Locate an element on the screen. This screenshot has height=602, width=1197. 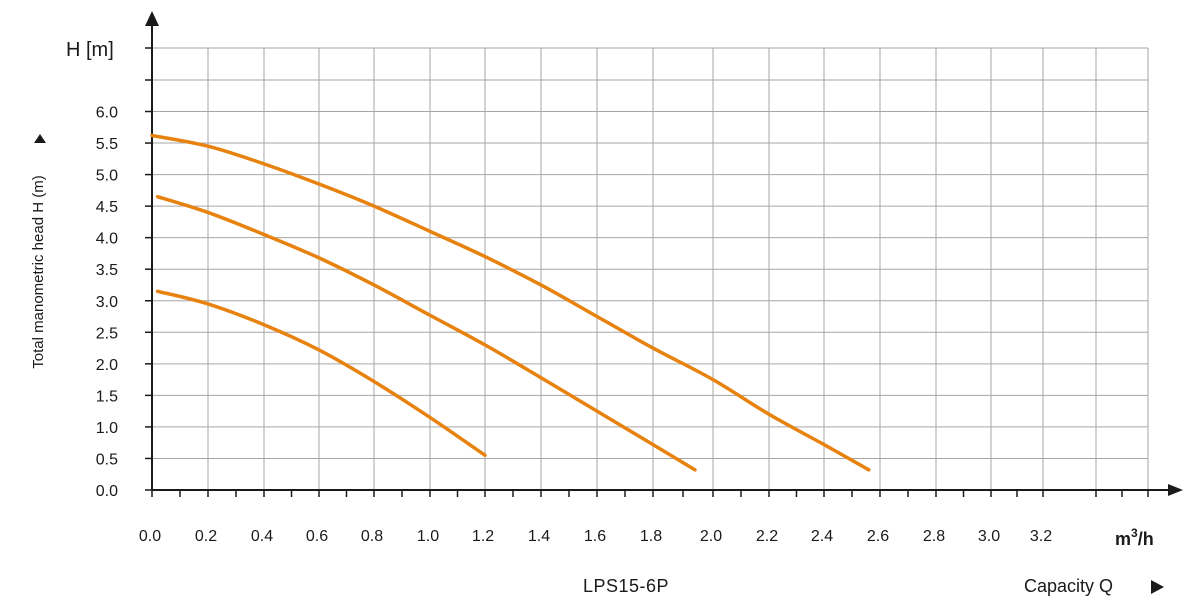
x-tick-label-10: 2.0 is located at coordinates (711, 536).